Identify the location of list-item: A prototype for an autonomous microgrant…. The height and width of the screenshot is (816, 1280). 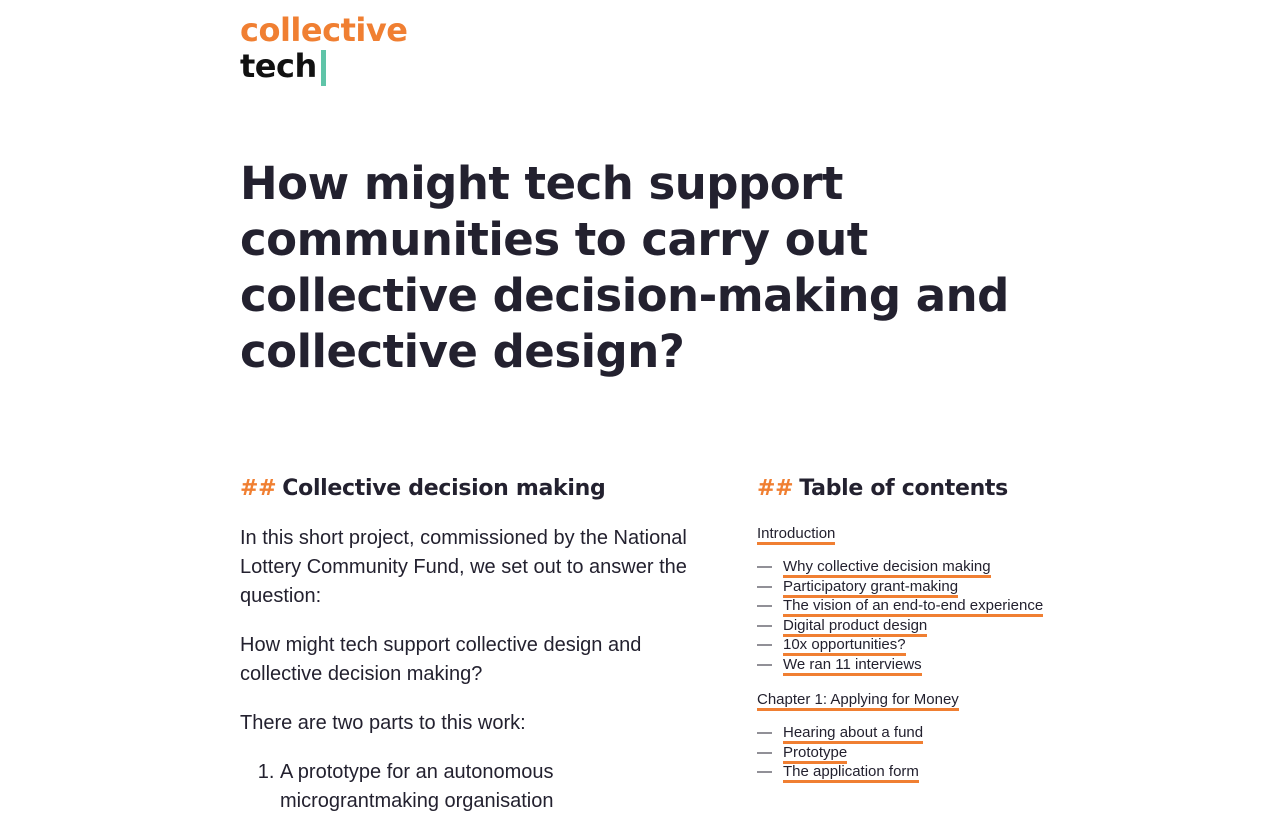
(485, 787).